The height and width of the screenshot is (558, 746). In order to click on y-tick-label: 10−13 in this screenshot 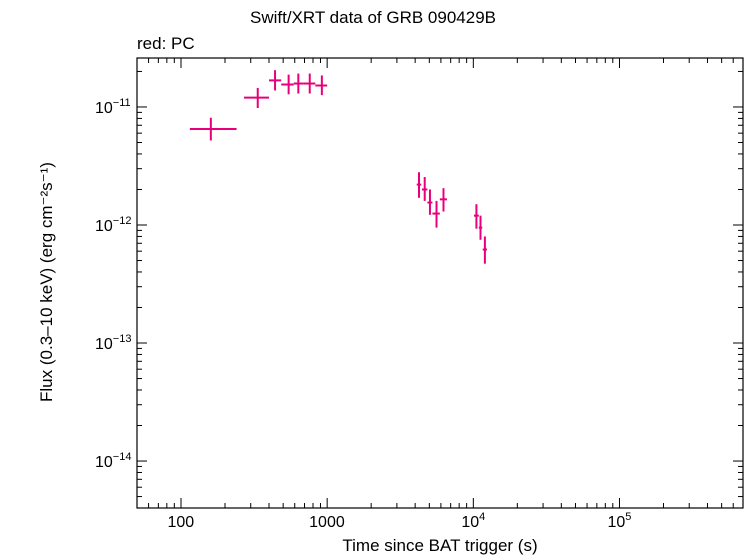, I will do `click(113, 343)`.